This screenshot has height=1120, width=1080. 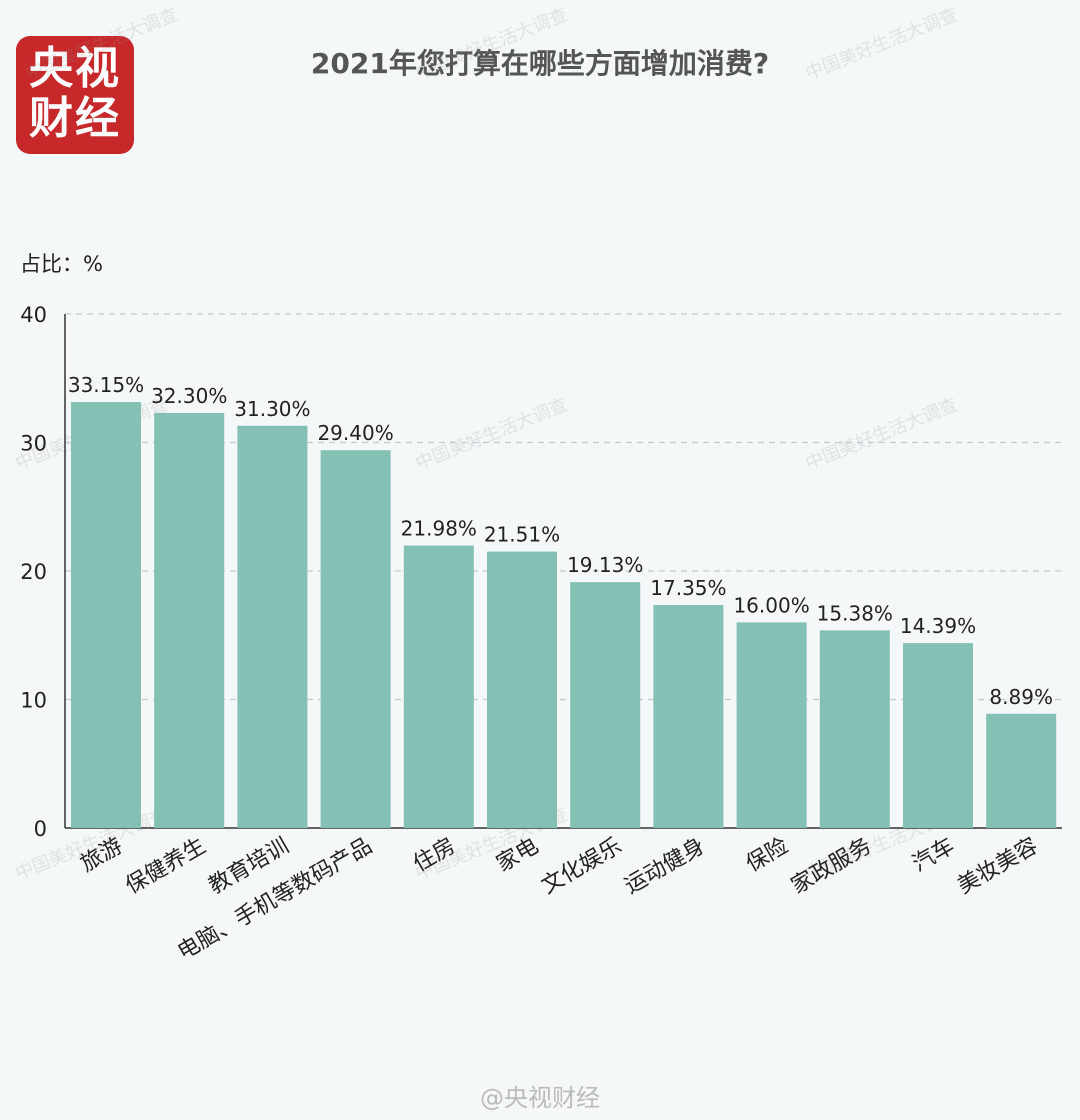 I want to click on y-axis-unit-label: 占比：%, so click(x=61, y=264).